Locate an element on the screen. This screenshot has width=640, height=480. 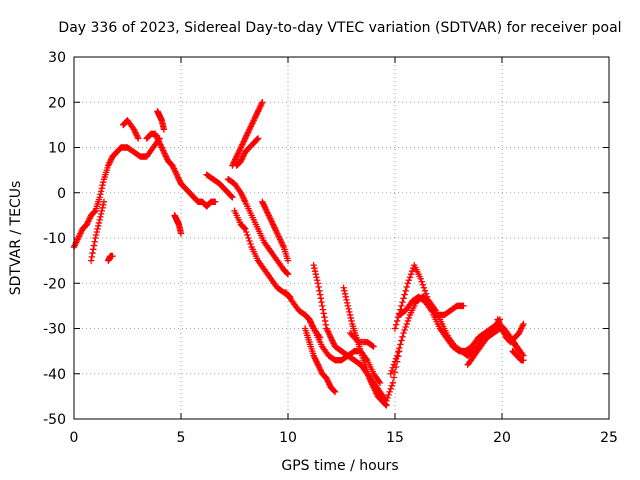
series-s25 is located at coordinates (518, 355).